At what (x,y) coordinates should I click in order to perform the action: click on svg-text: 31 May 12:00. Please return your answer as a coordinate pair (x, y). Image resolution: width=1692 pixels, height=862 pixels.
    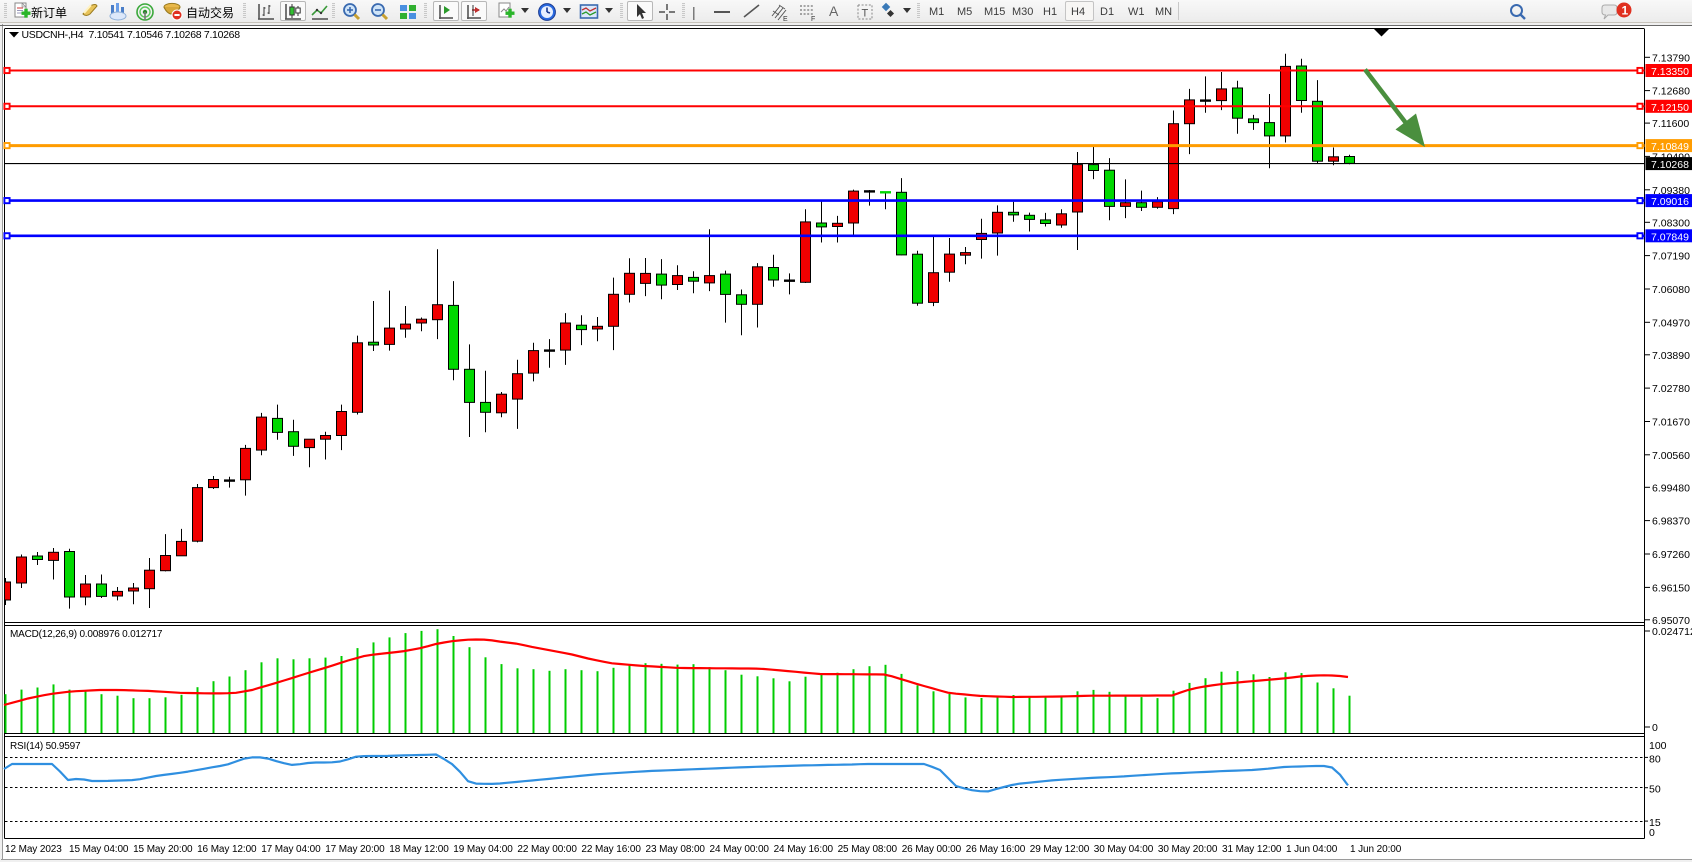
    Looking at the image, I should click on (1252, 849).